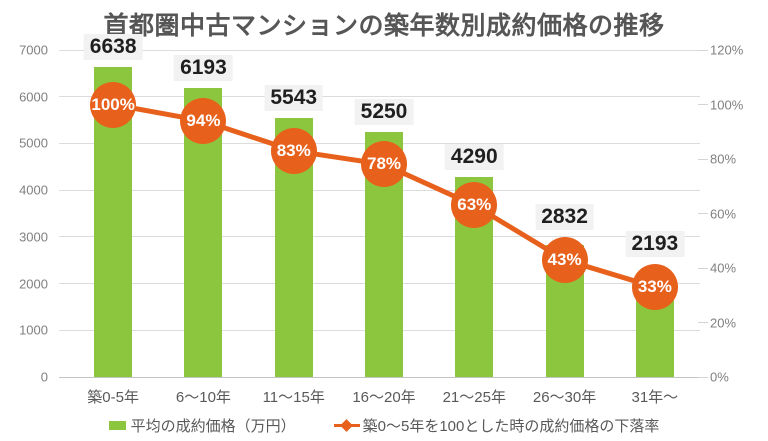 The image size is (768, 441). I want to click on line-marker-21〜25年: 63%, so click(474, 205).